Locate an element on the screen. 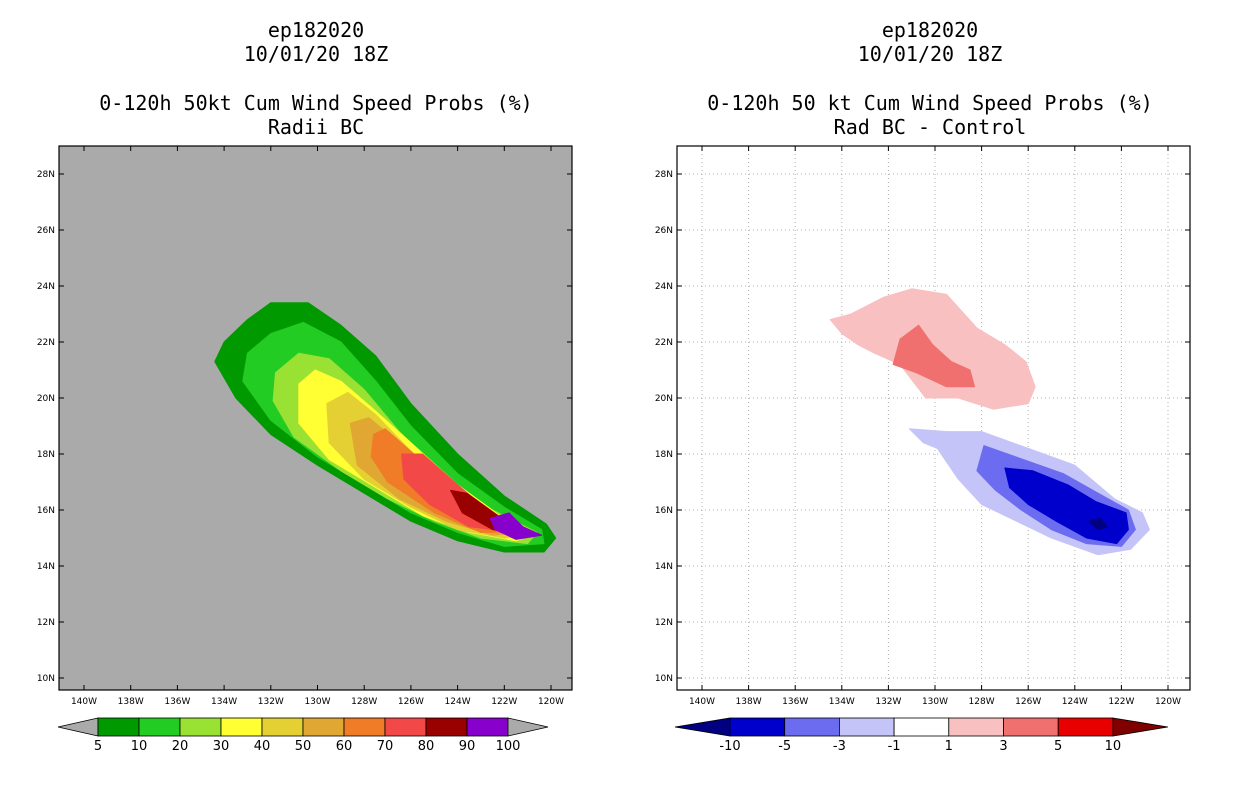 The height and width of the screenshot is (800, 1236). right-y-tick-label: 16N is located at coordinates (664, 511).